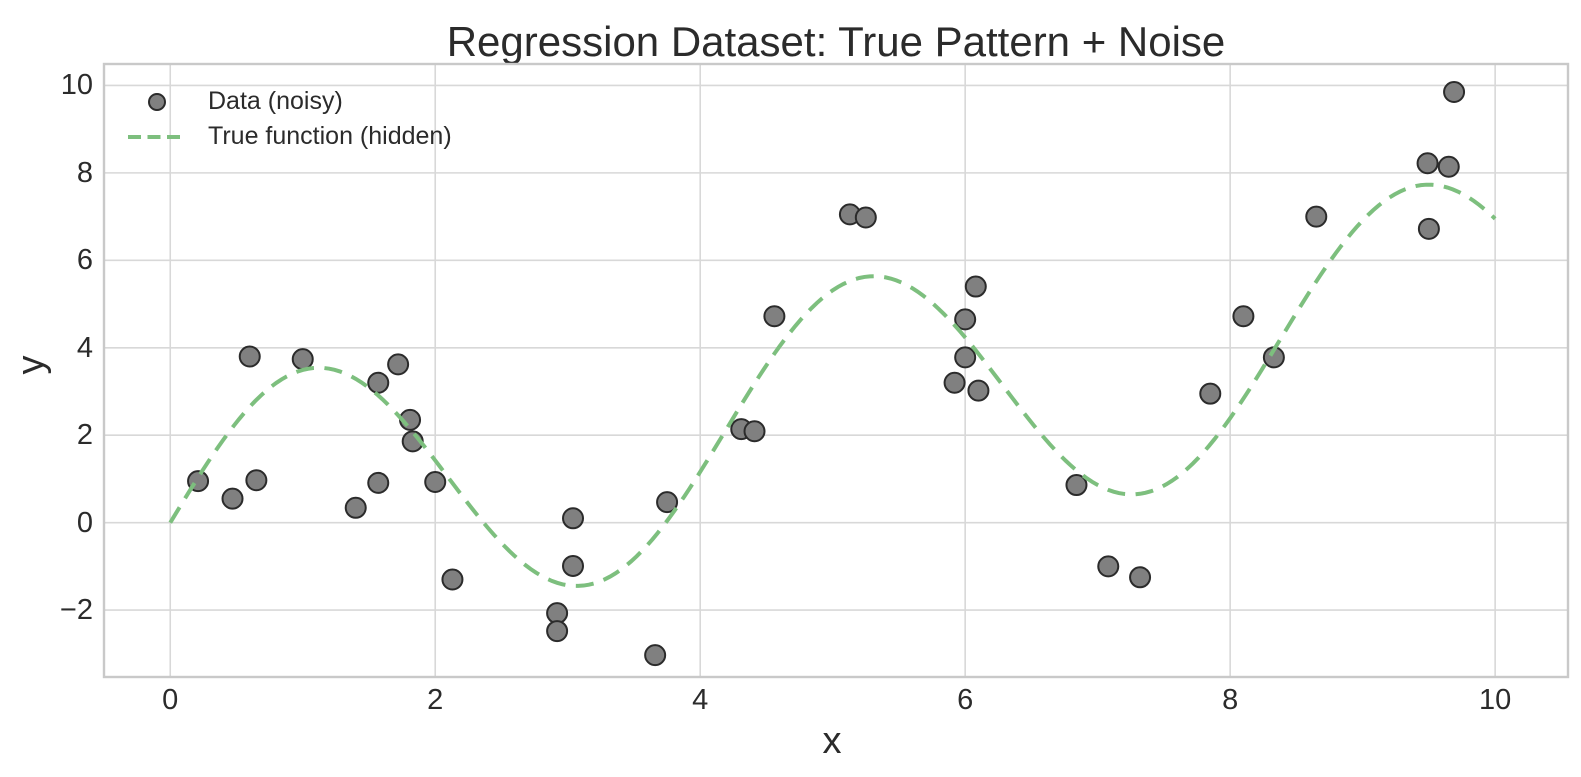 The height and width of the screenshot is (777, 1581). Describe the element at coordinates (84, 435) in the screenshot. I see `y-tick-label: 2` at that location.